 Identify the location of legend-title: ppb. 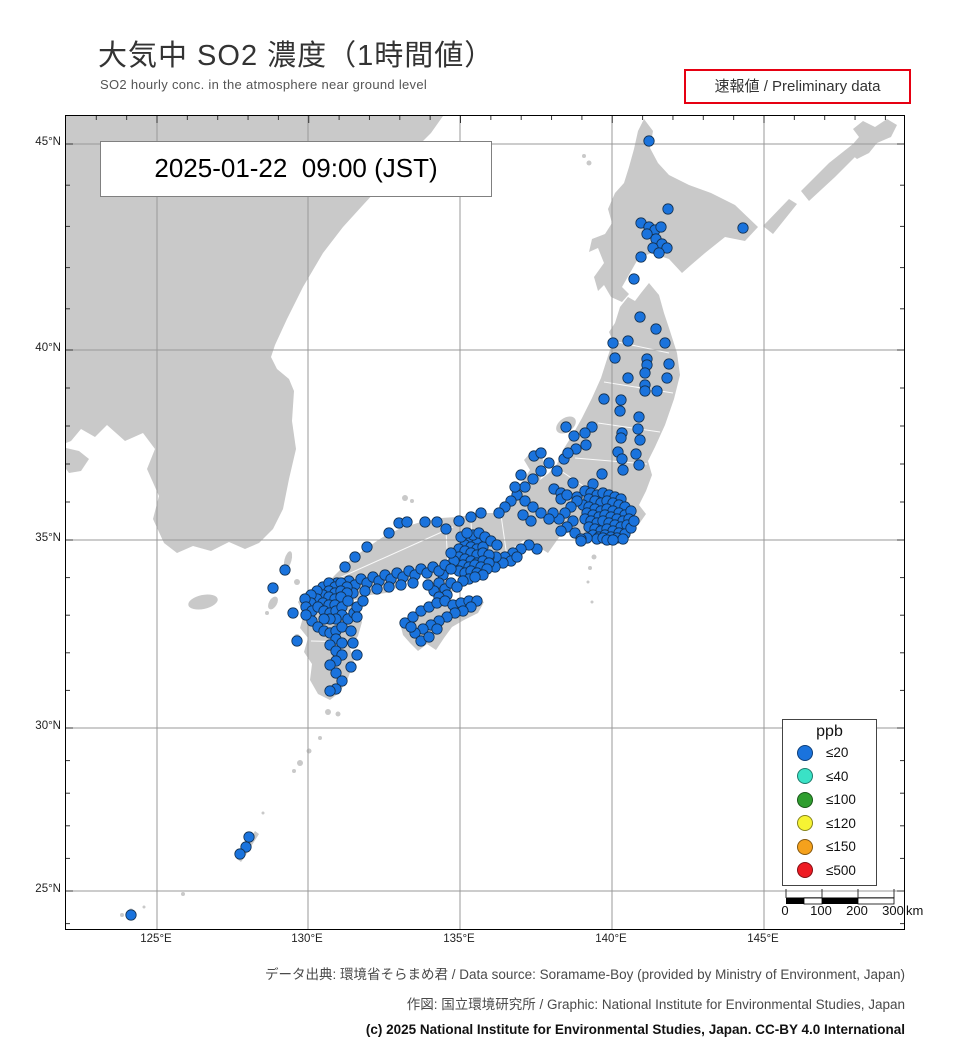
(829, 731).